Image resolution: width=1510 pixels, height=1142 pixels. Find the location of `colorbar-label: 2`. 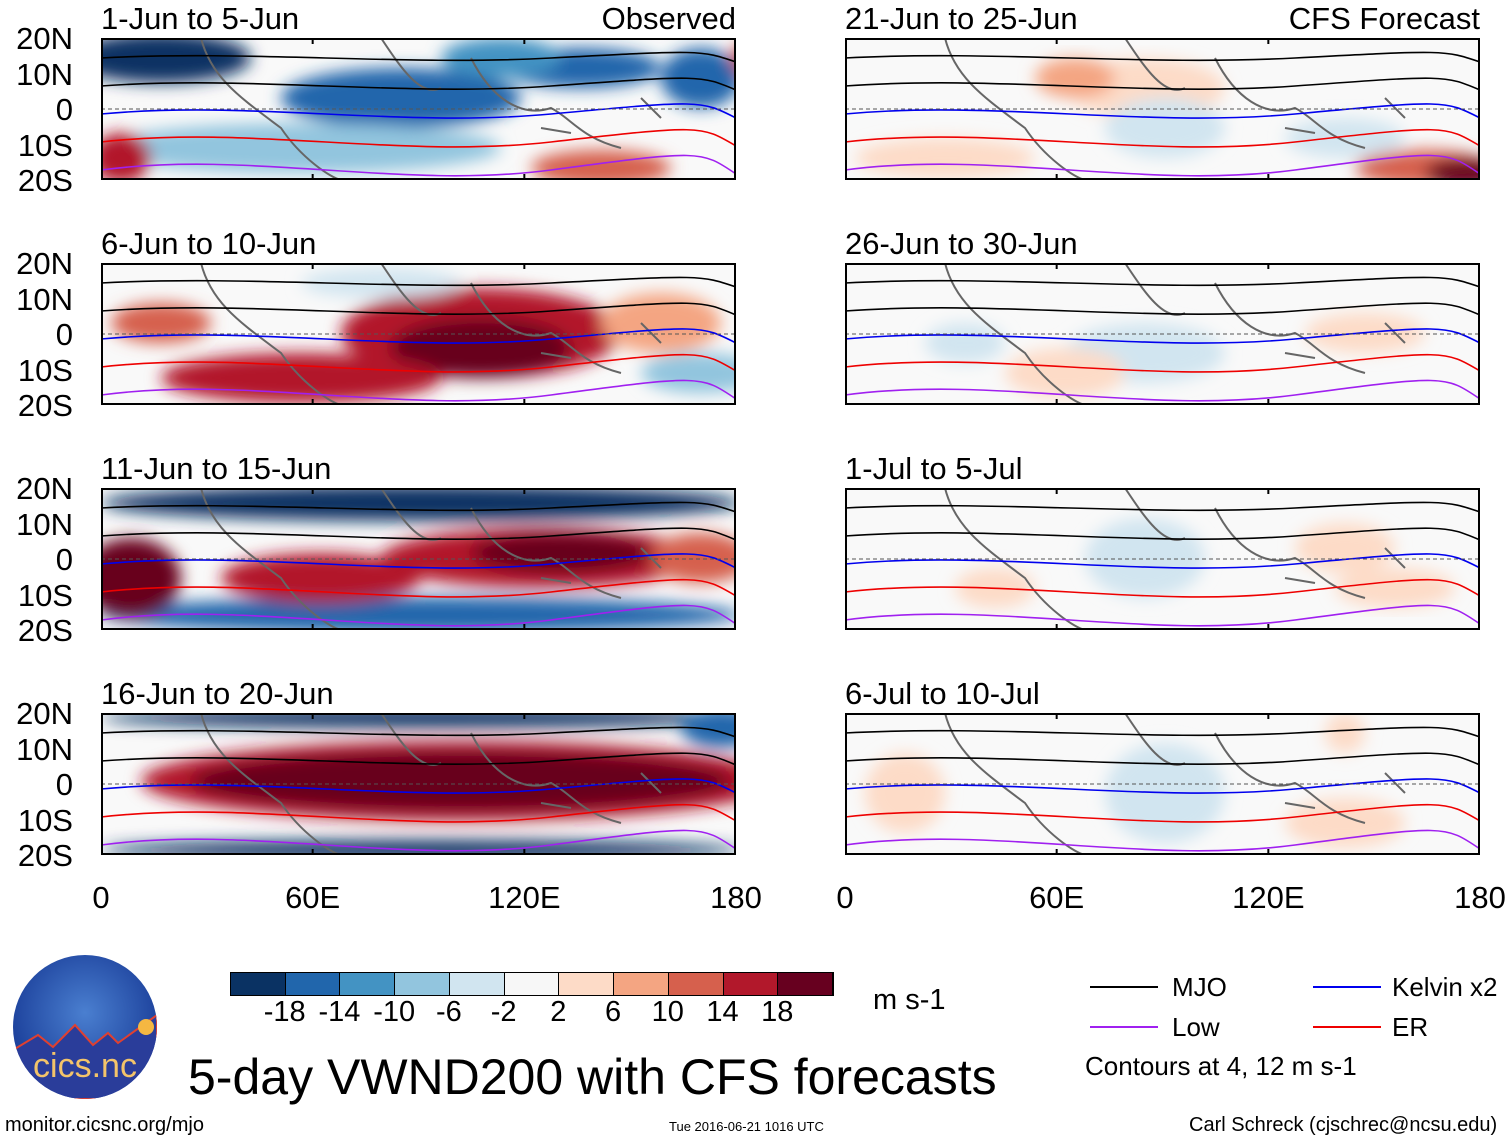

colorbar-label: 2 is located at coordinates (558, 1012).